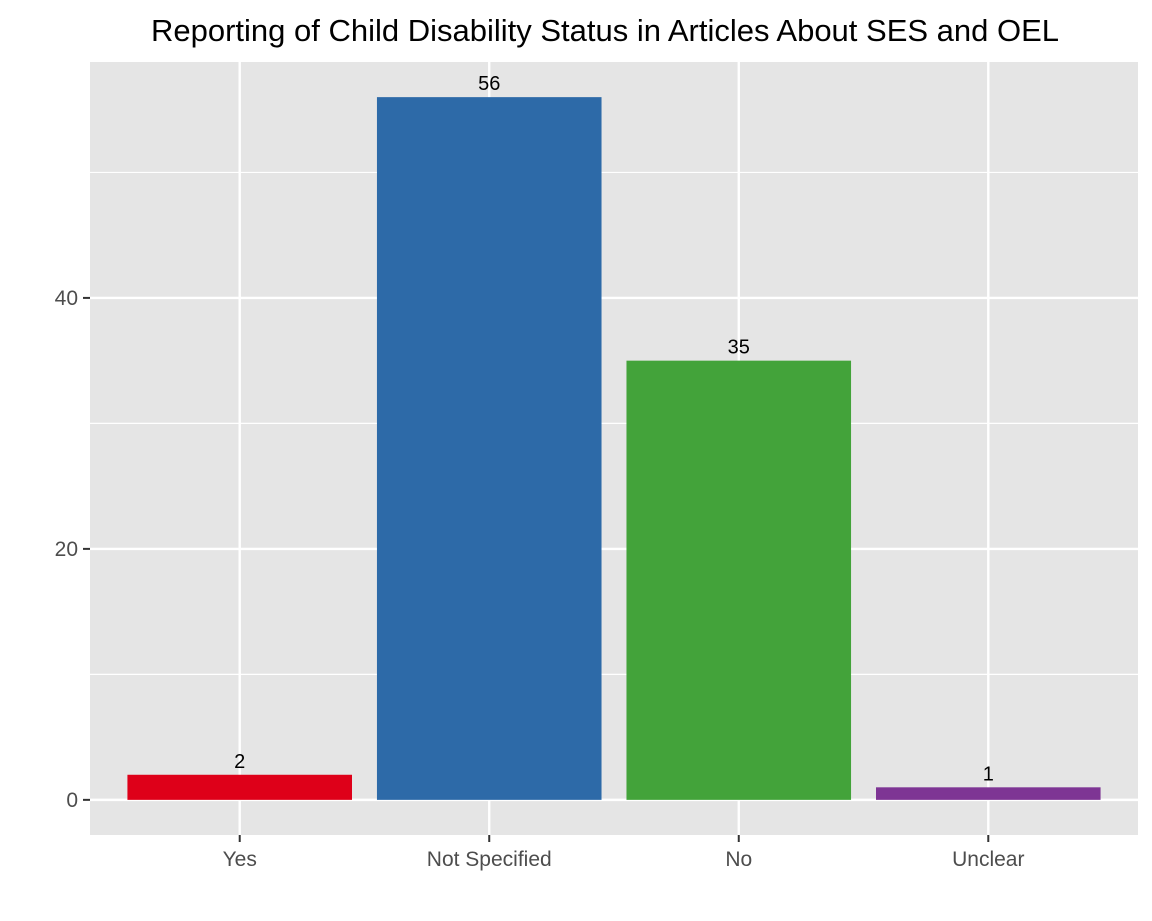  I want to click on bar-value-label: 56, so click(489, 84).